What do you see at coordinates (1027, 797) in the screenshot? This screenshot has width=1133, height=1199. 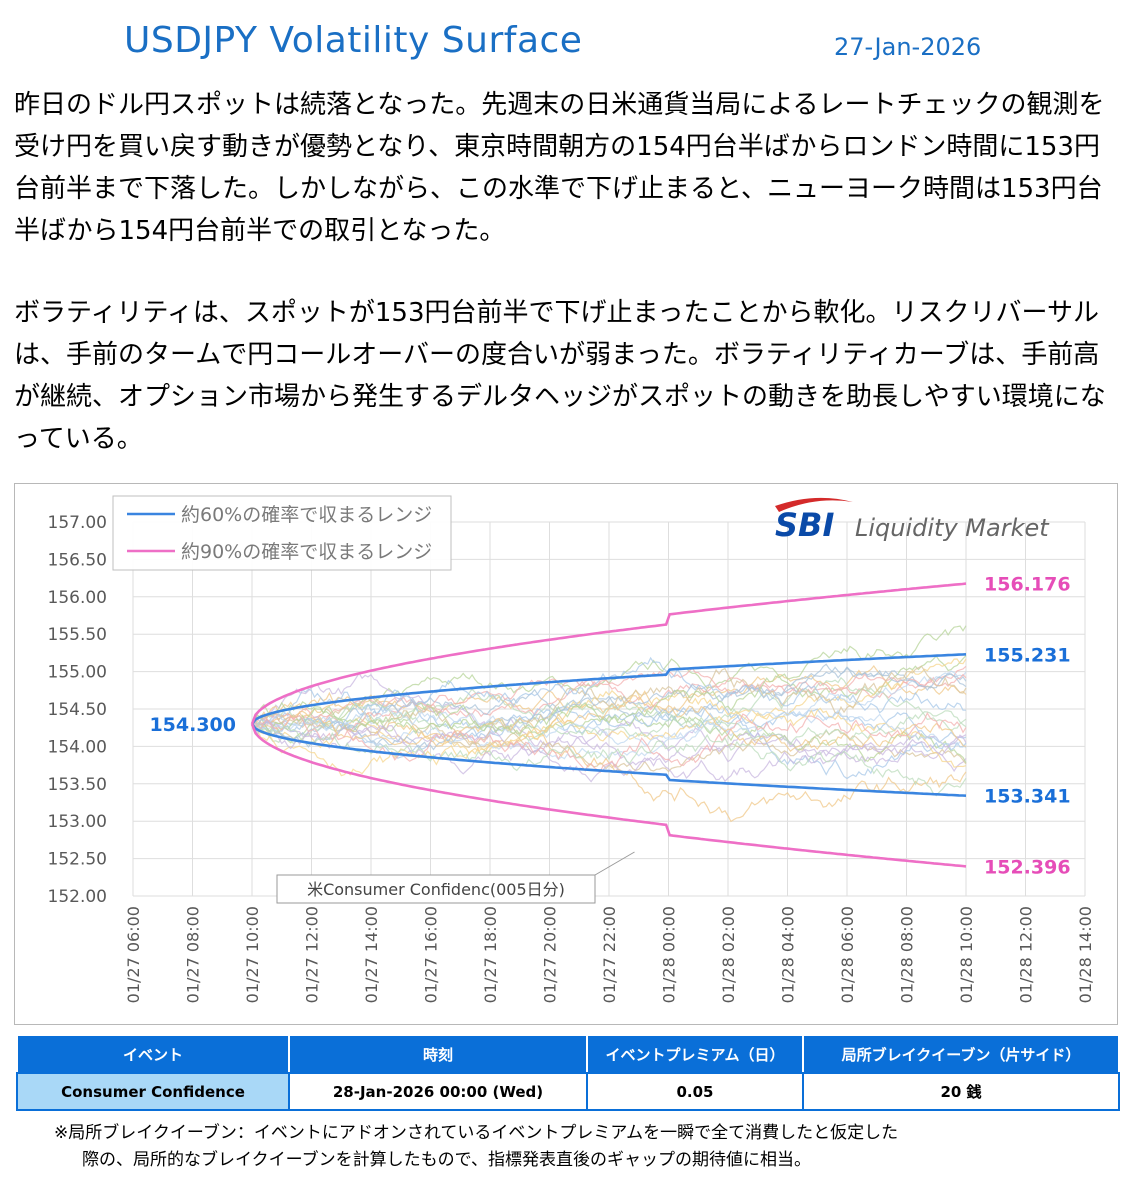 I see `label-60-lower: 153.341` at bounding box center [1027, 797].